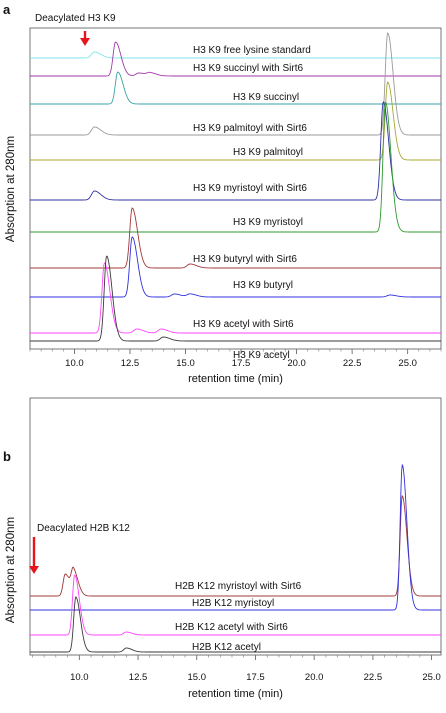 The image size is (446, 713). What do you see at coordinates (248, 68) in the screenshot?
I see `series-label: H3 K9 succinyl with Sirt6` at bounding box center [248, 68].